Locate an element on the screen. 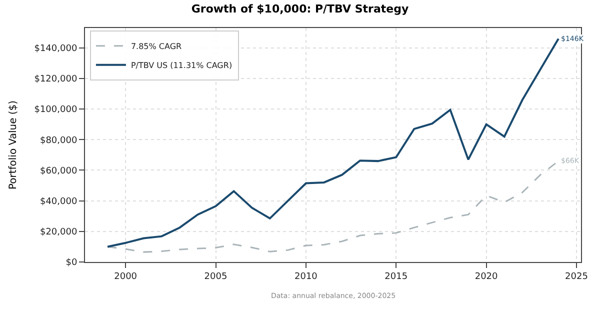 The image size is (600, 314). y-tick-label: $40,000 is located at coordinates (59, 201).